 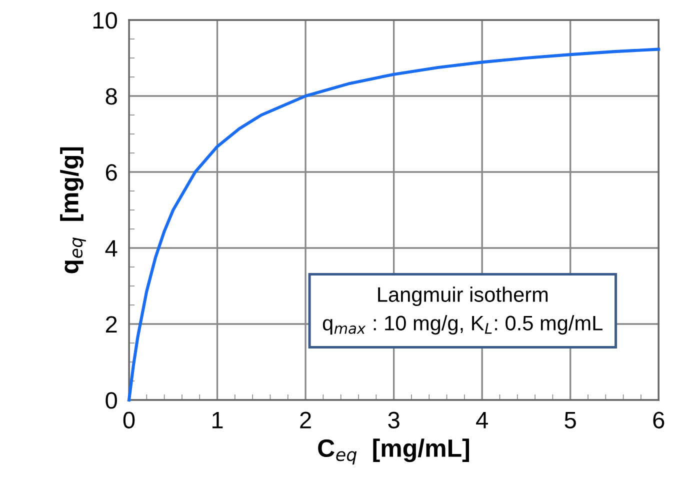 I want to click on y-axis-title: q$_{eq}$ [mg/g], so click(x=73, y=210).